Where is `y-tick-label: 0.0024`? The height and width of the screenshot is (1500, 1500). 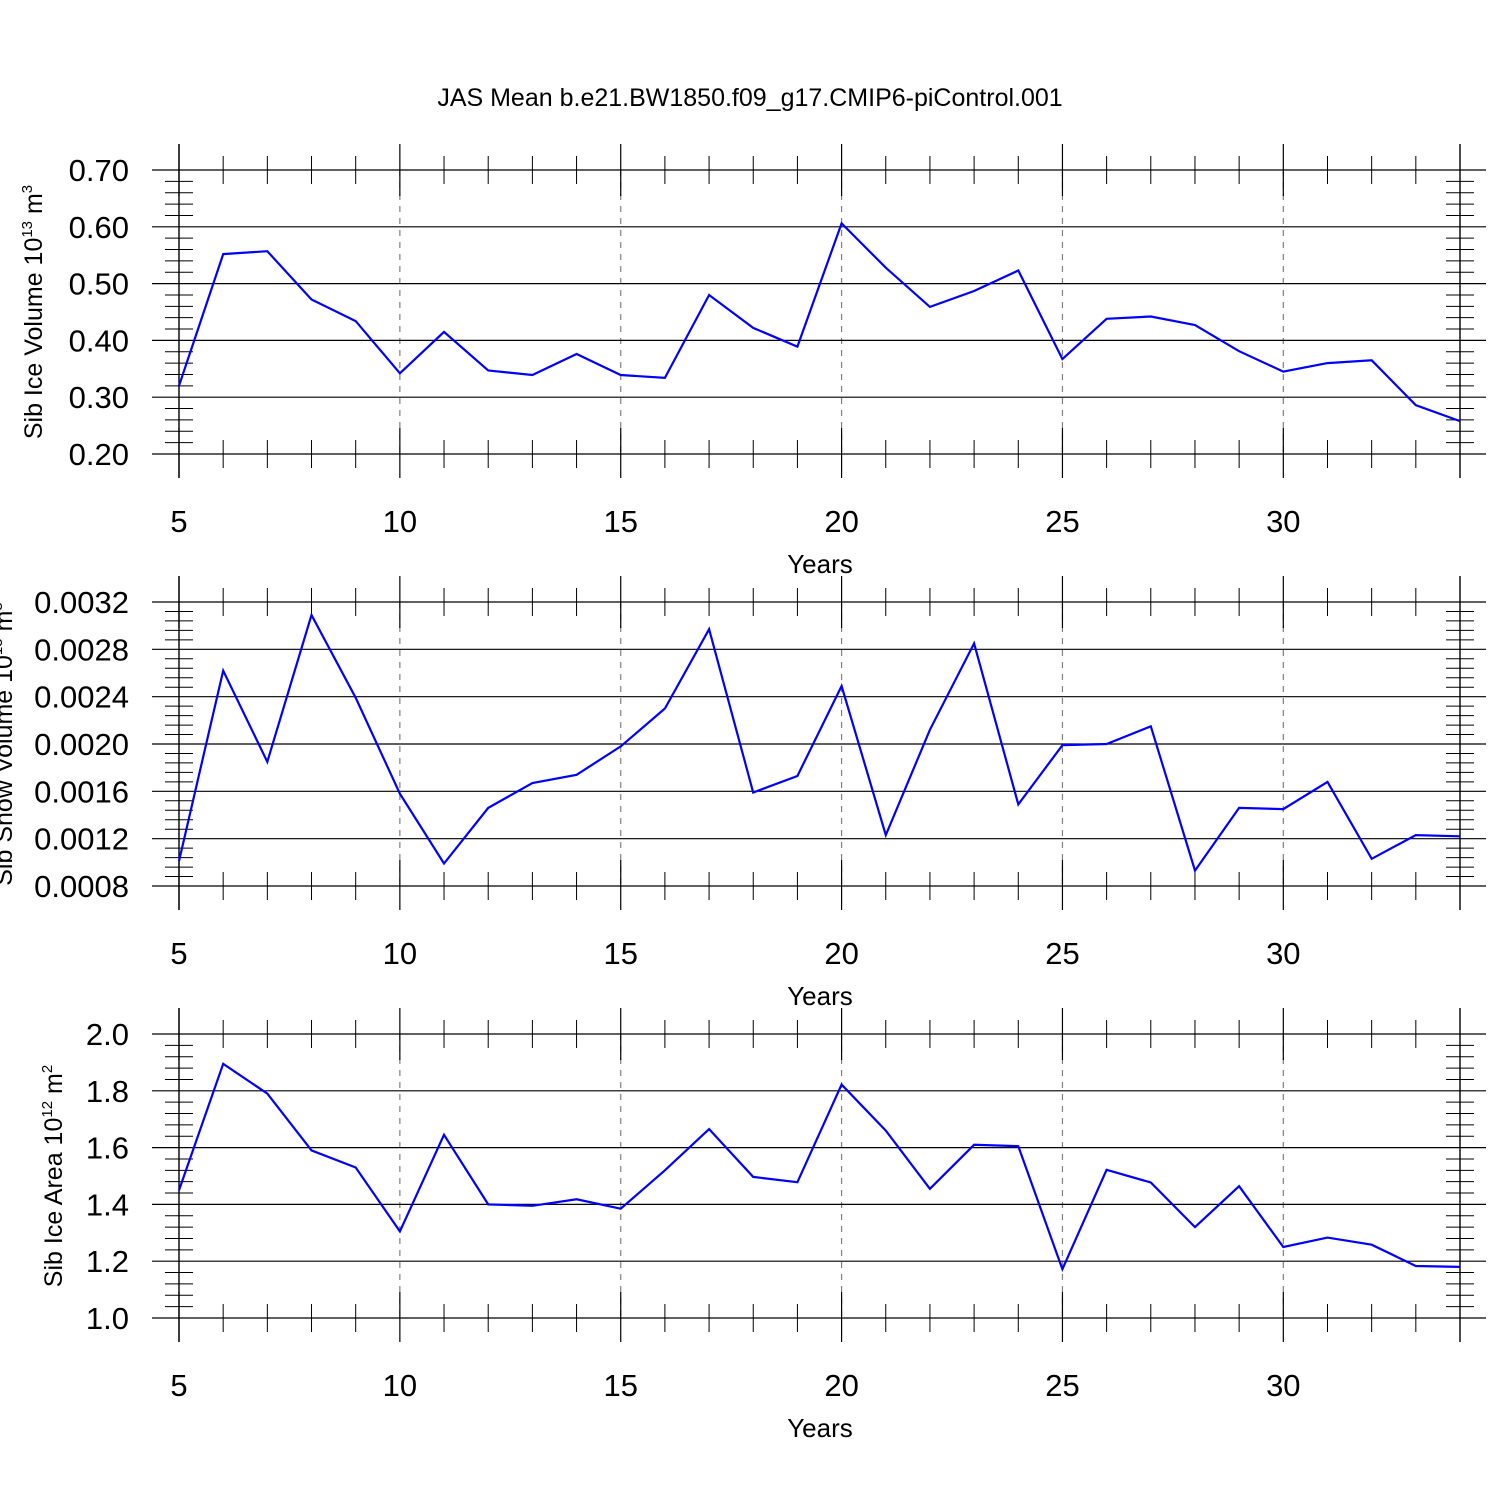 y-tick-label: 0.0024 is located at coordinates (81, 697).